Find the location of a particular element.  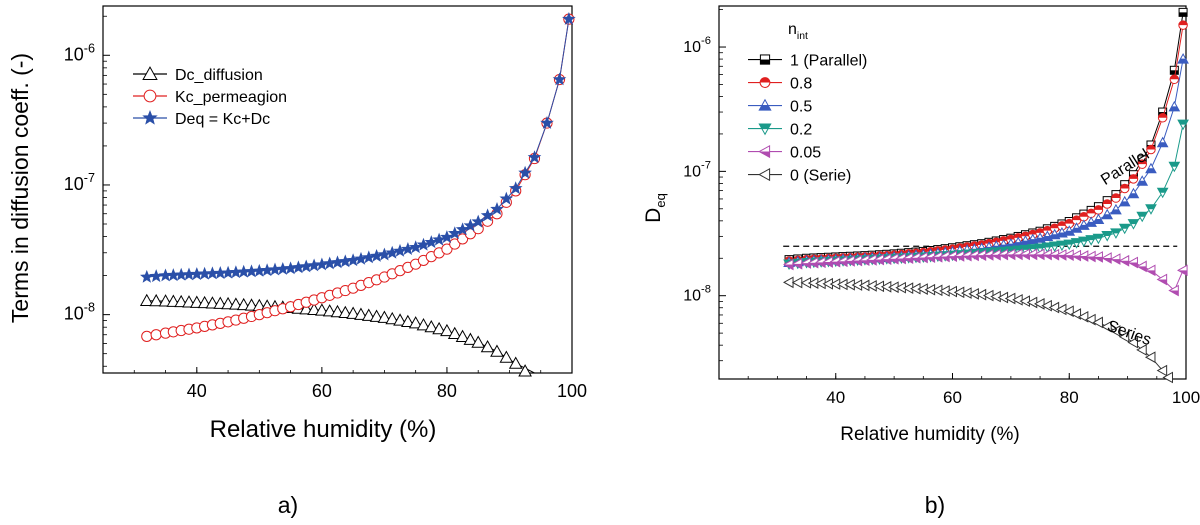

a-x-tick-label: 80 is located at coordinates (447, 391).